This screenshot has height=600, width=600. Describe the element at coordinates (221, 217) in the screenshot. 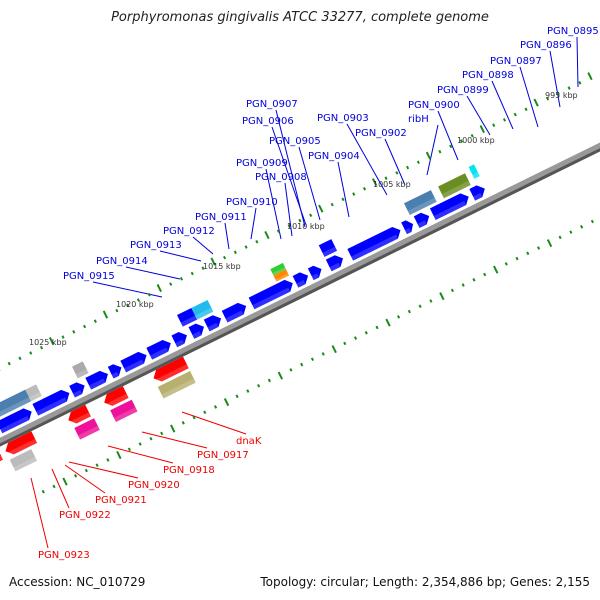

I see `gene-label: PGN_0911` at that location.